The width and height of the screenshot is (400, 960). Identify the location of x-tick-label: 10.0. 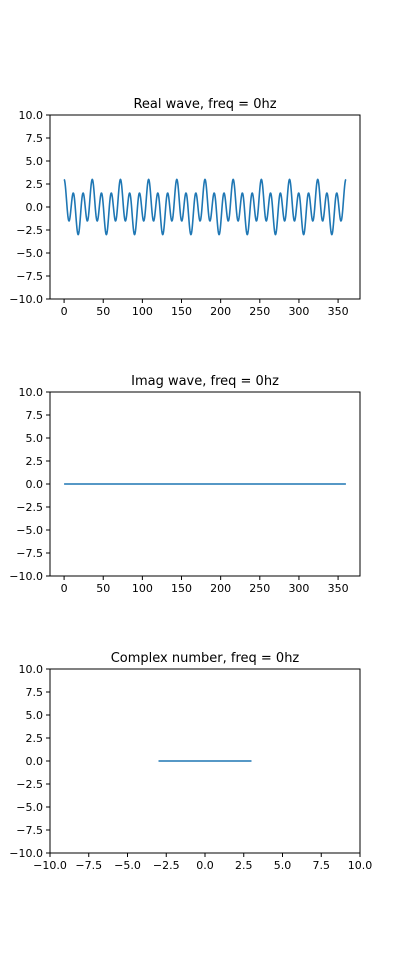
(360, 865).